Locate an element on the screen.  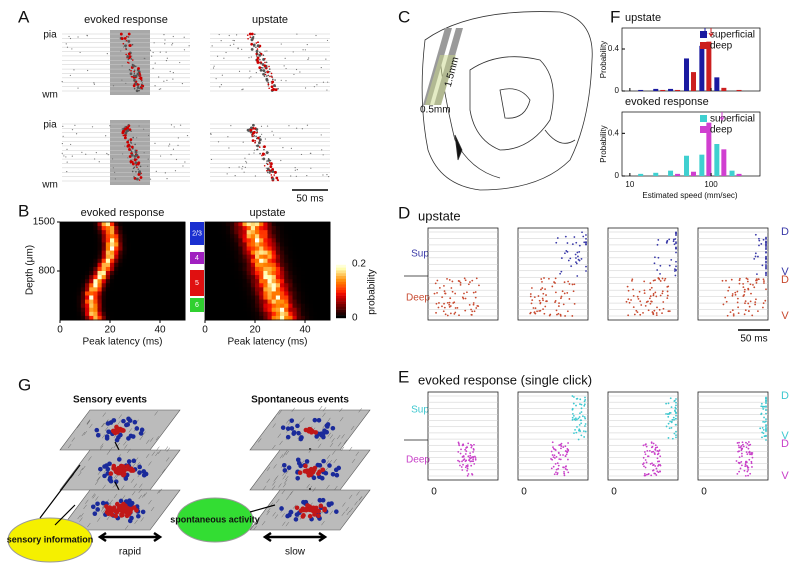
label: evoked response is located at coordinates (126, 20).